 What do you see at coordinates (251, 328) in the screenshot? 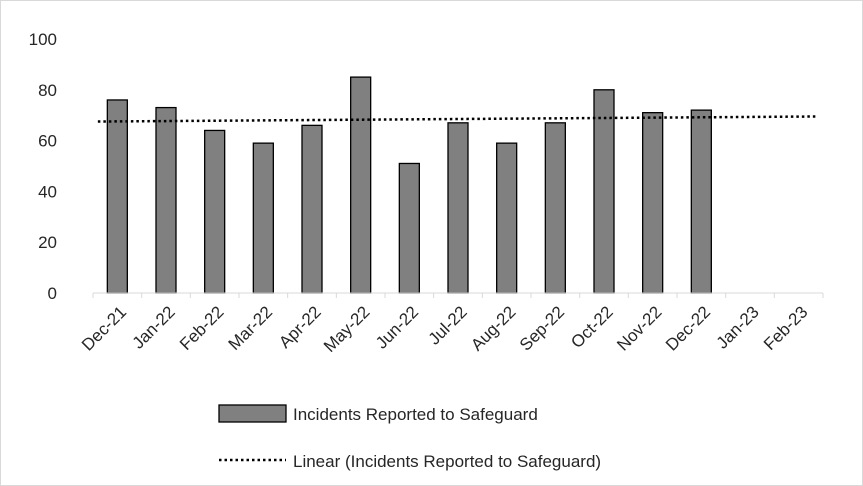
I see `x-tick-label: Mar-22` at bounding box center [251, 328].